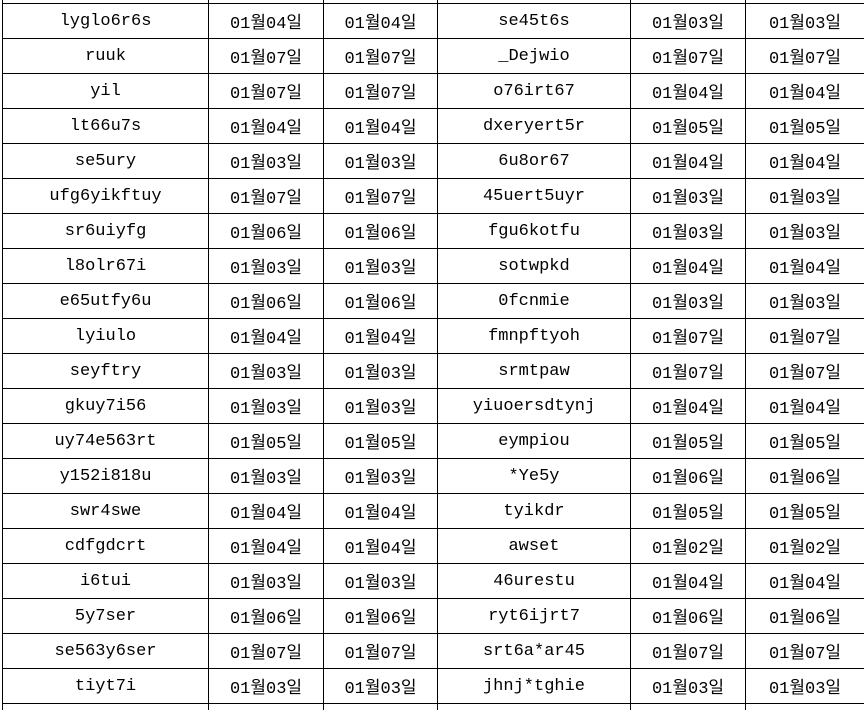 Image resolution: width=864 pixels, height=710 pixels. I want to click on name-cell: yiuoersdtynj, so click(534, 406).